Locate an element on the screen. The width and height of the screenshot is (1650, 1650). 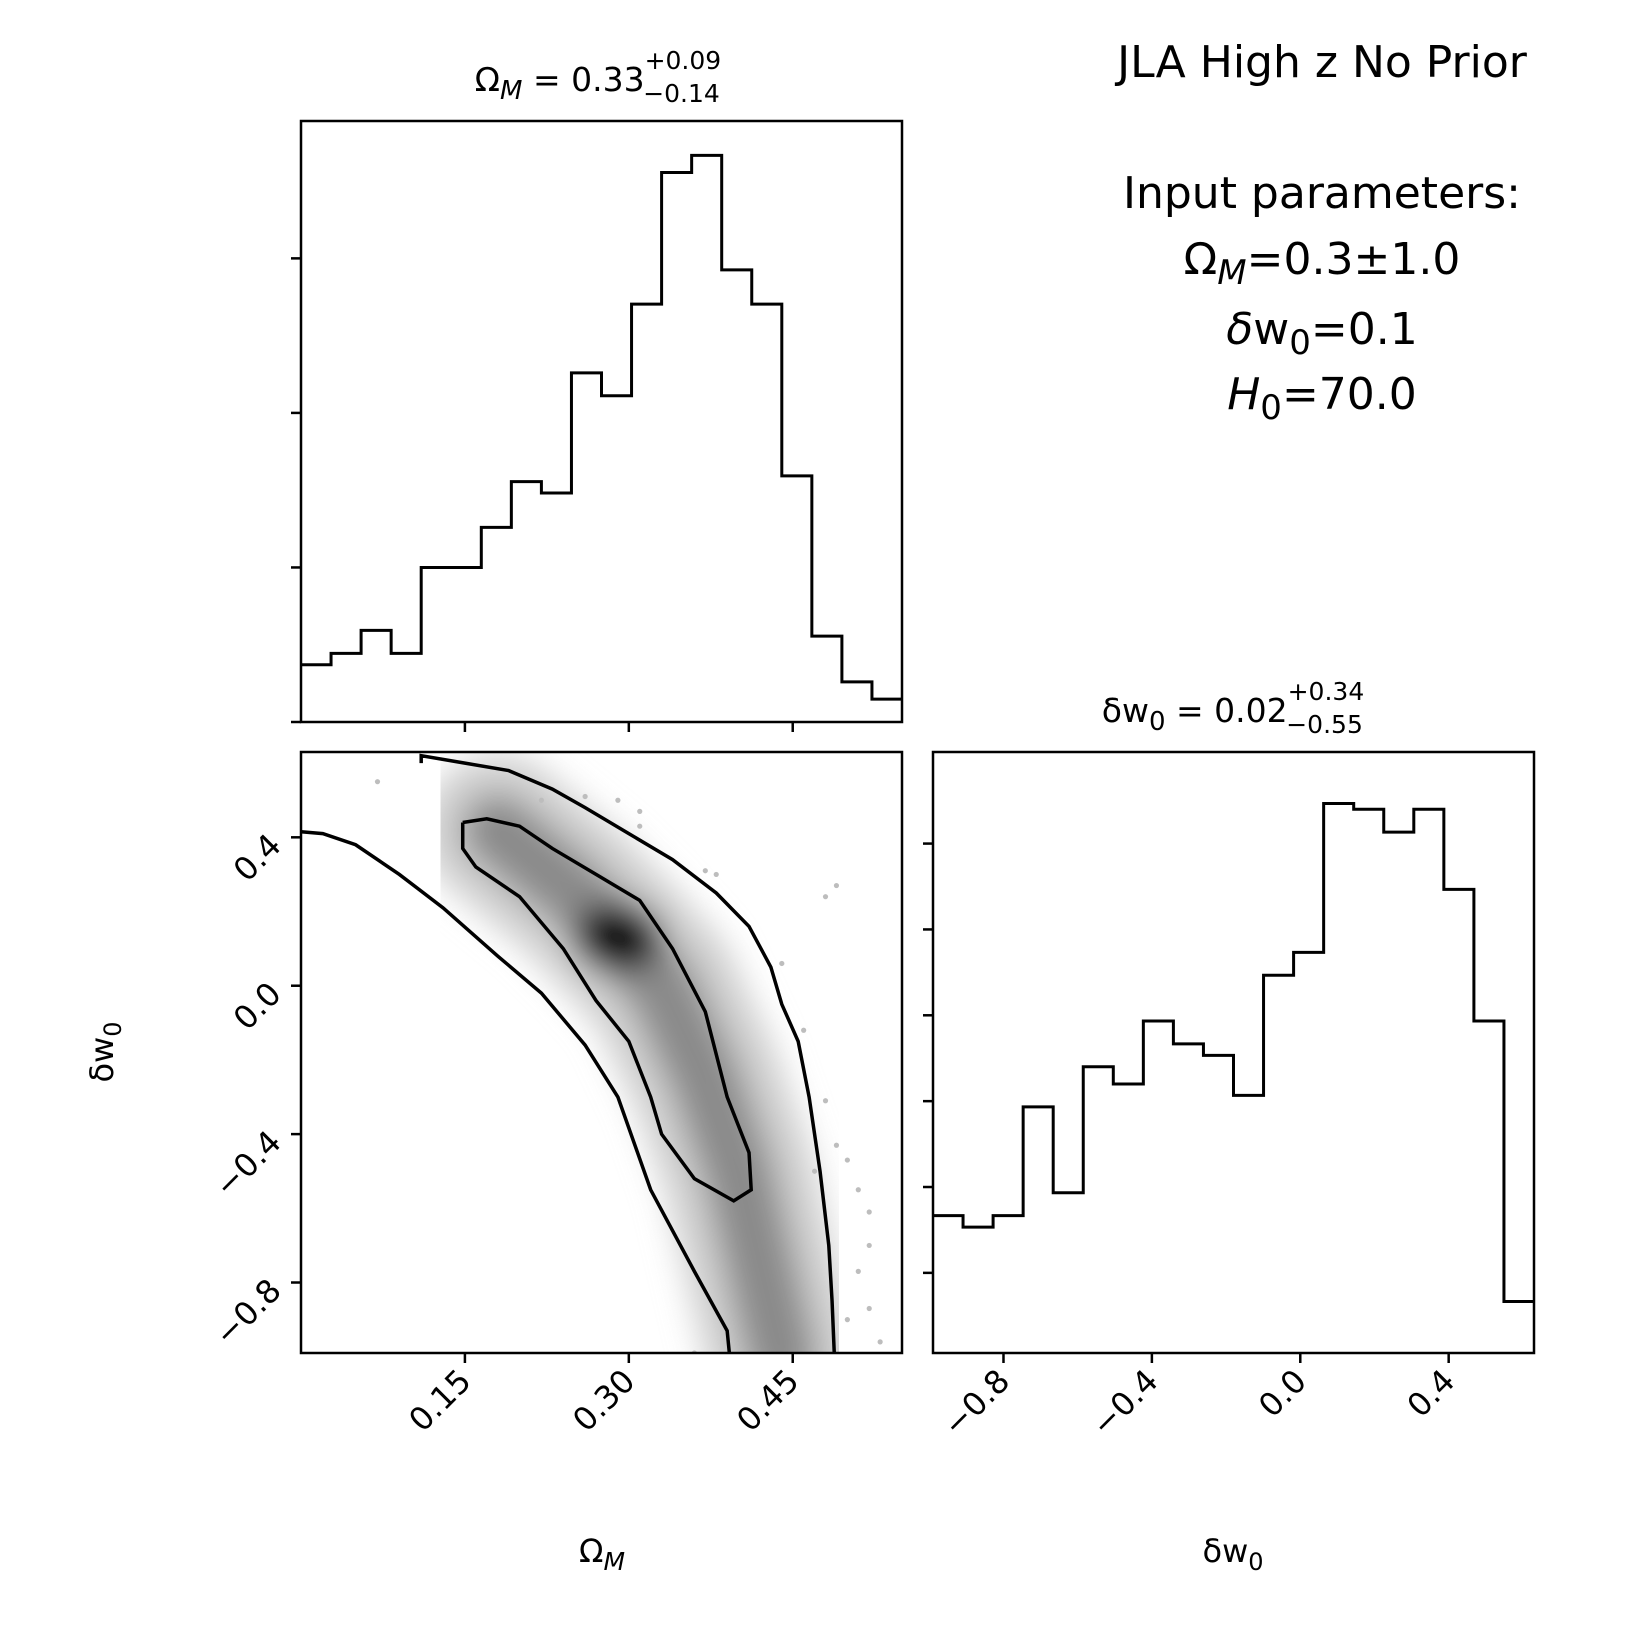
contour-outer-upper is located at coordinates (627, 1053).